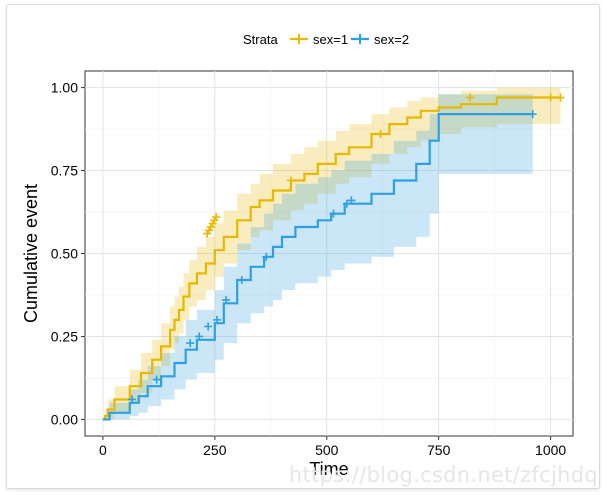  I want to click on x-tick-label: 250, so click(215, 450).